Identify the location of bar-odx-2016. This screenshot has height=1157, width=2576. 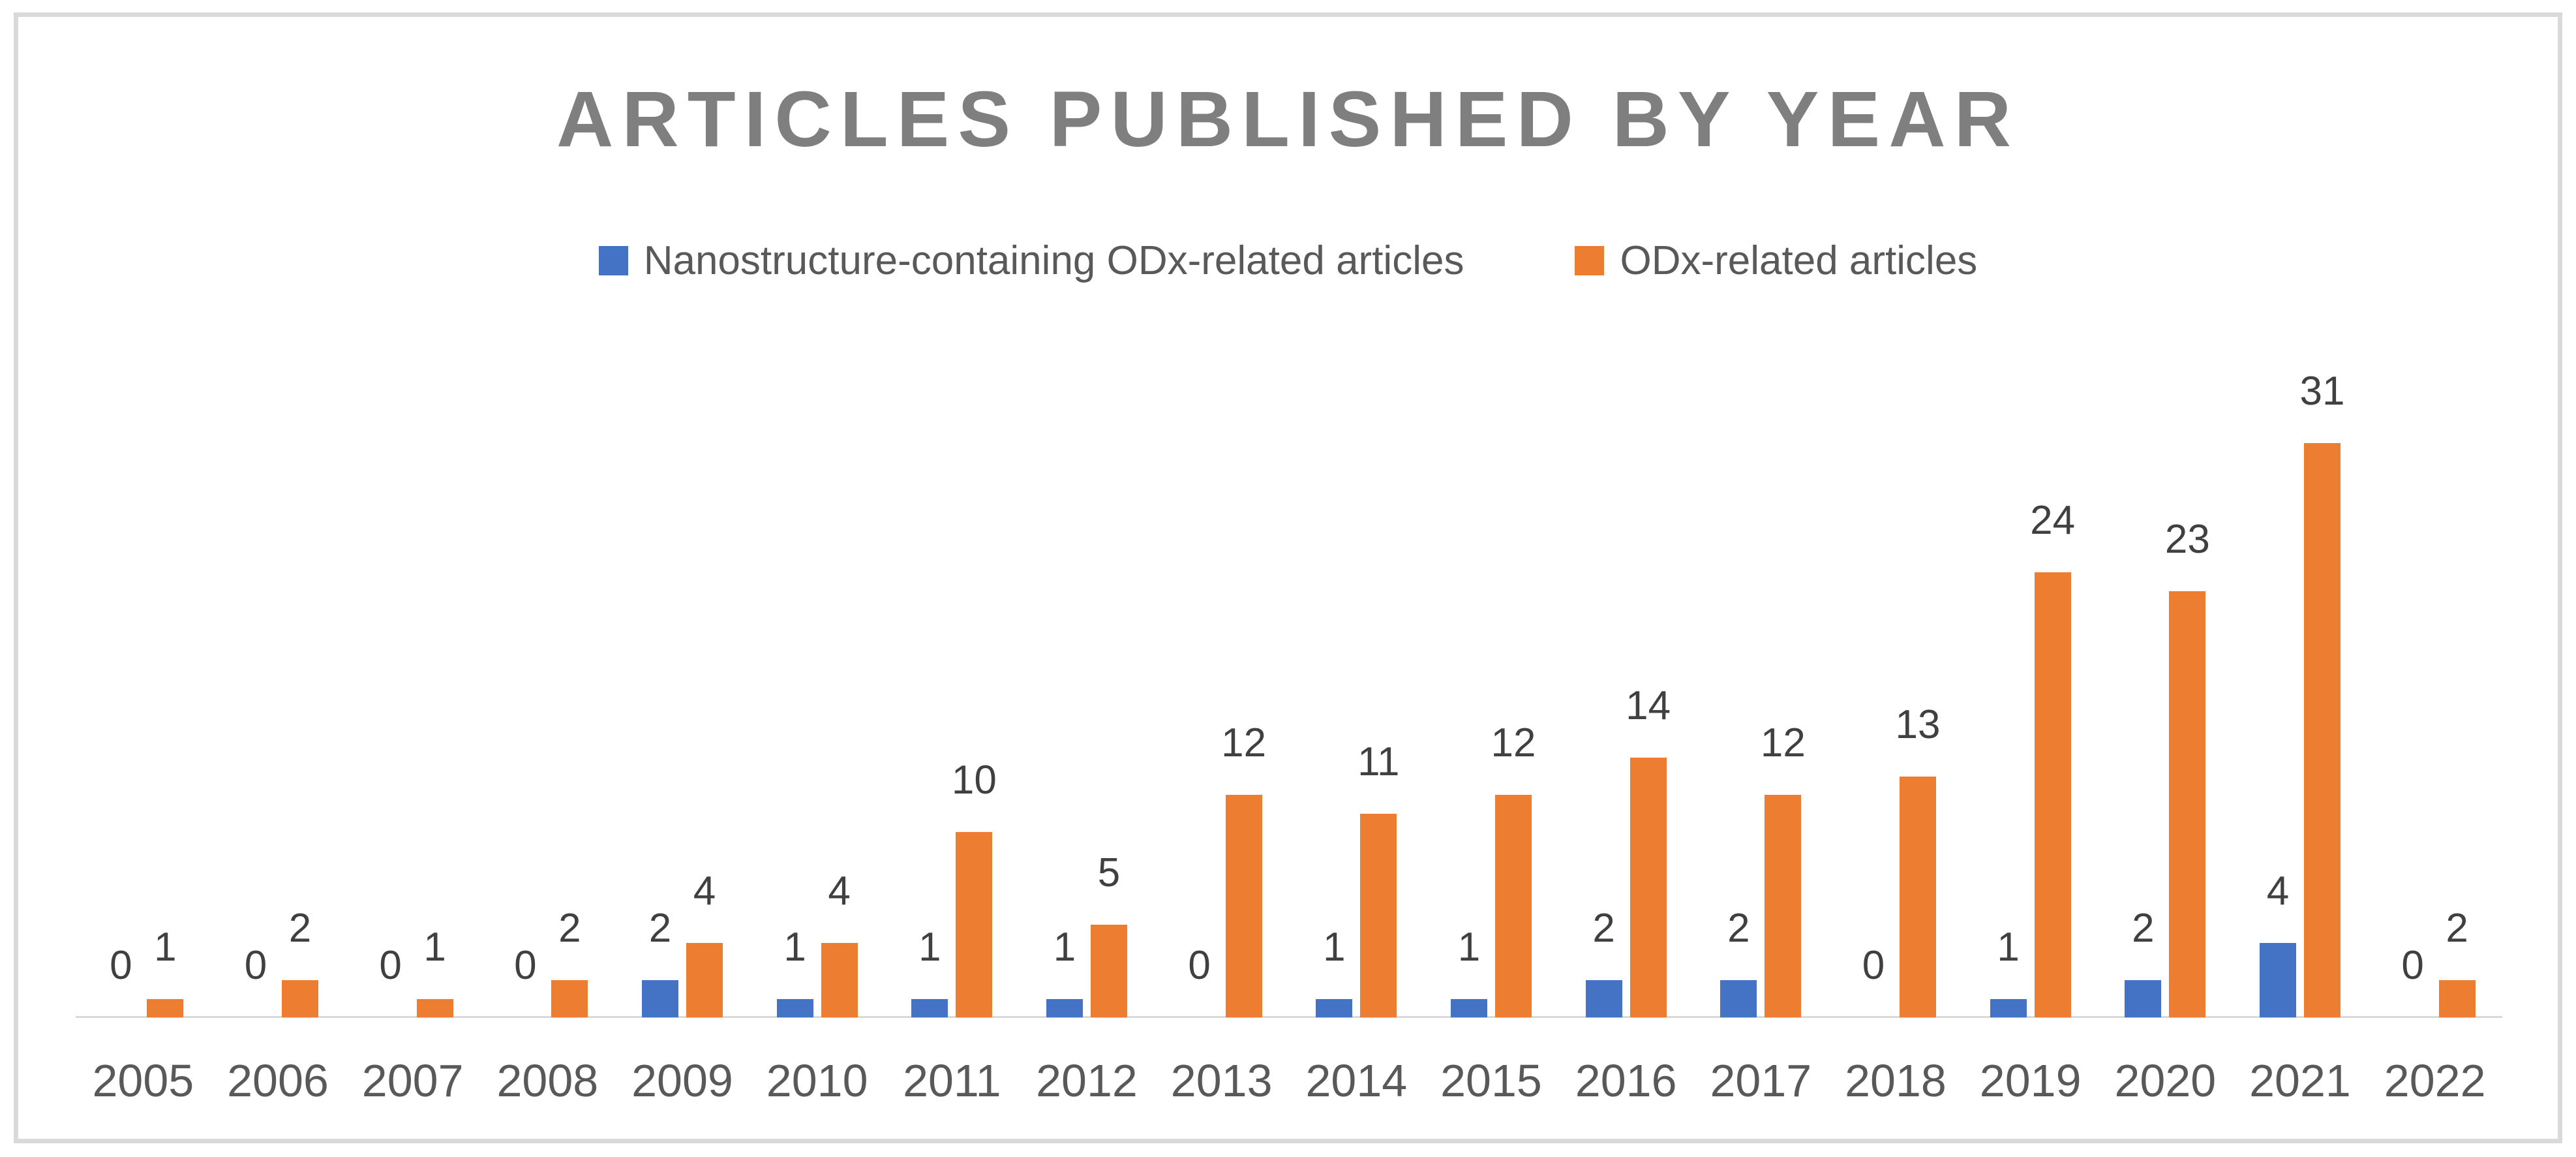
(1648, 887).